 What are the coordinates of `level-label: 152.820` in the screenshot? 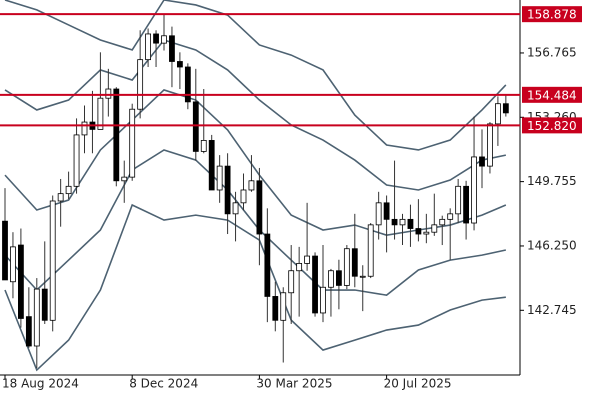 It's located at (552, 126).